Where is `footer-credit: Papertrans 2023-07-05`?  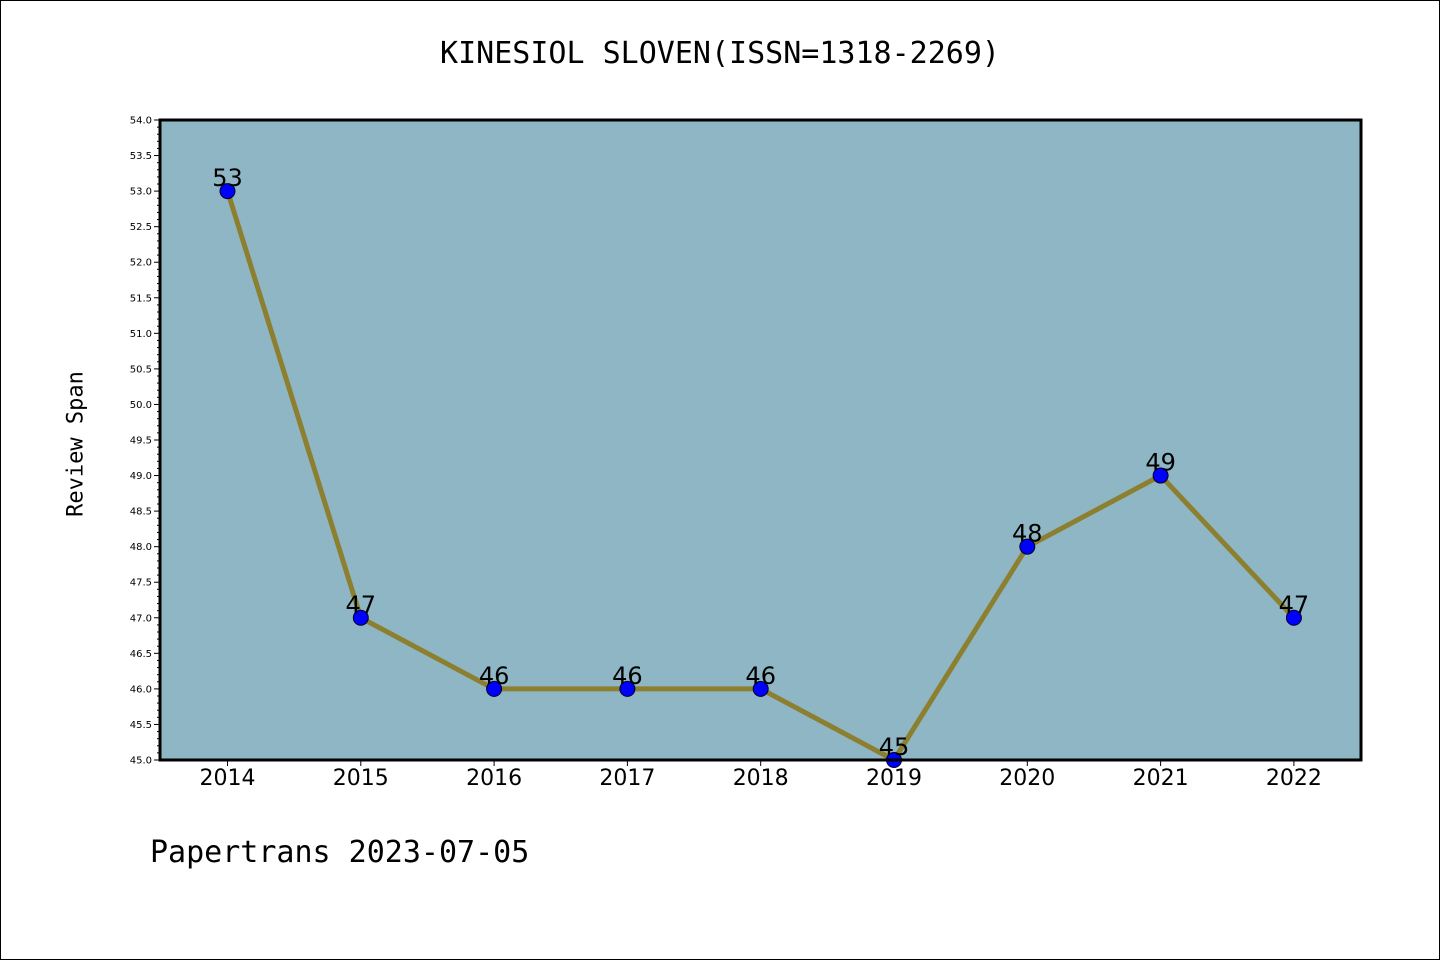 footer-credit: Papertrans 2023-07-05 is located at coordinates (340, 852).